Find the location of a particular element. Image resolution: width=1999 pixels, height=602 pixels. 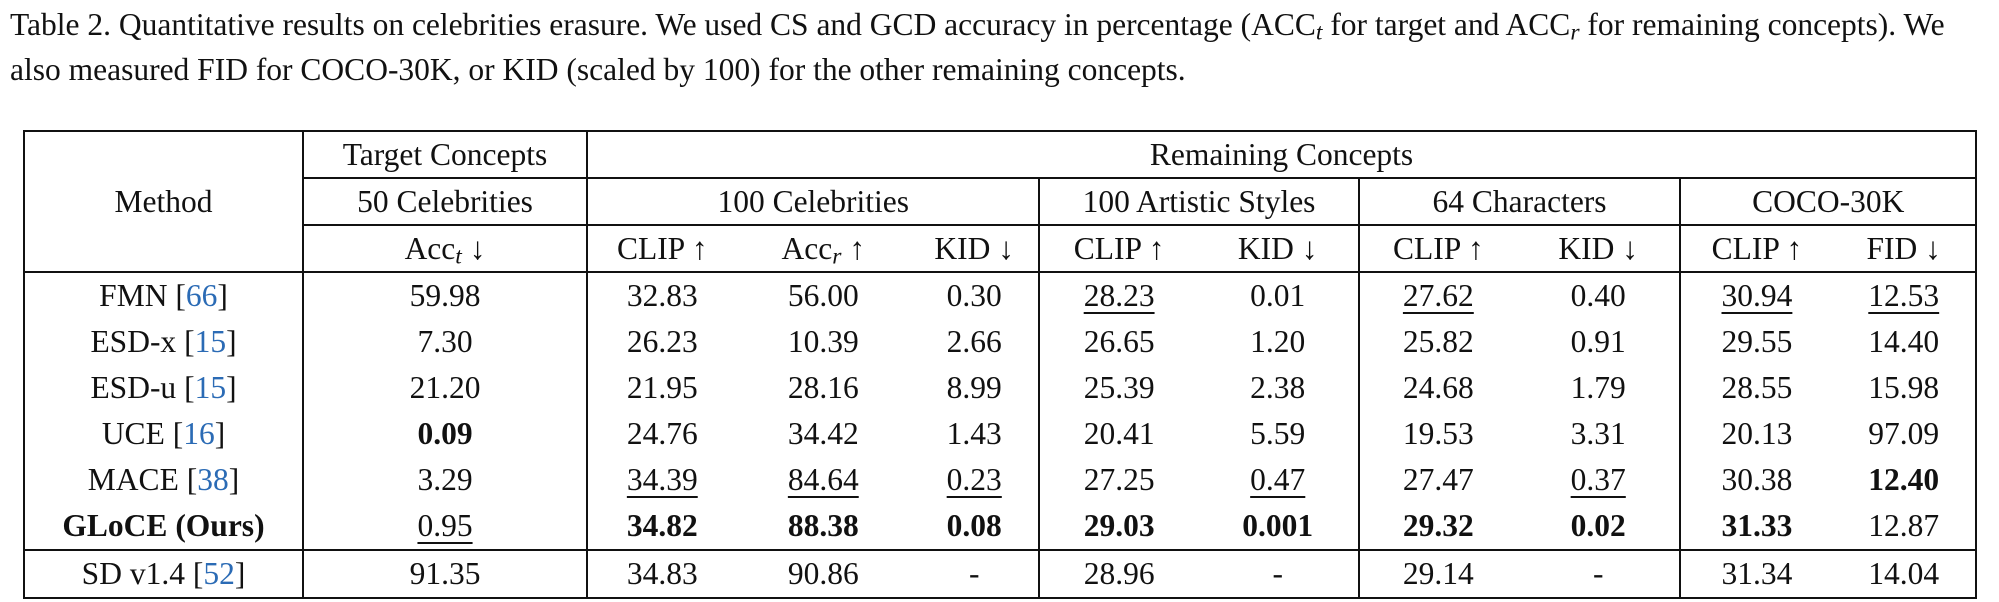

value-text: 3.31 is located at coordinates (1598, 433).